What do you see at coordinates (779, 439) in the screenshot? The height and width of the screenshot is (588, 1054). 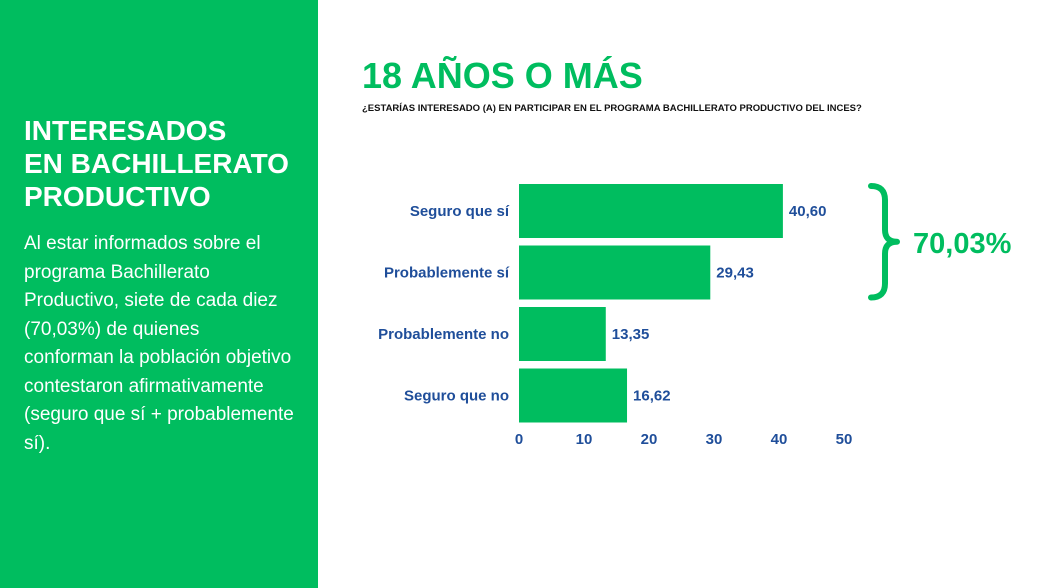 I see `x-tick-label: 40` at bounding box center [779, 439].